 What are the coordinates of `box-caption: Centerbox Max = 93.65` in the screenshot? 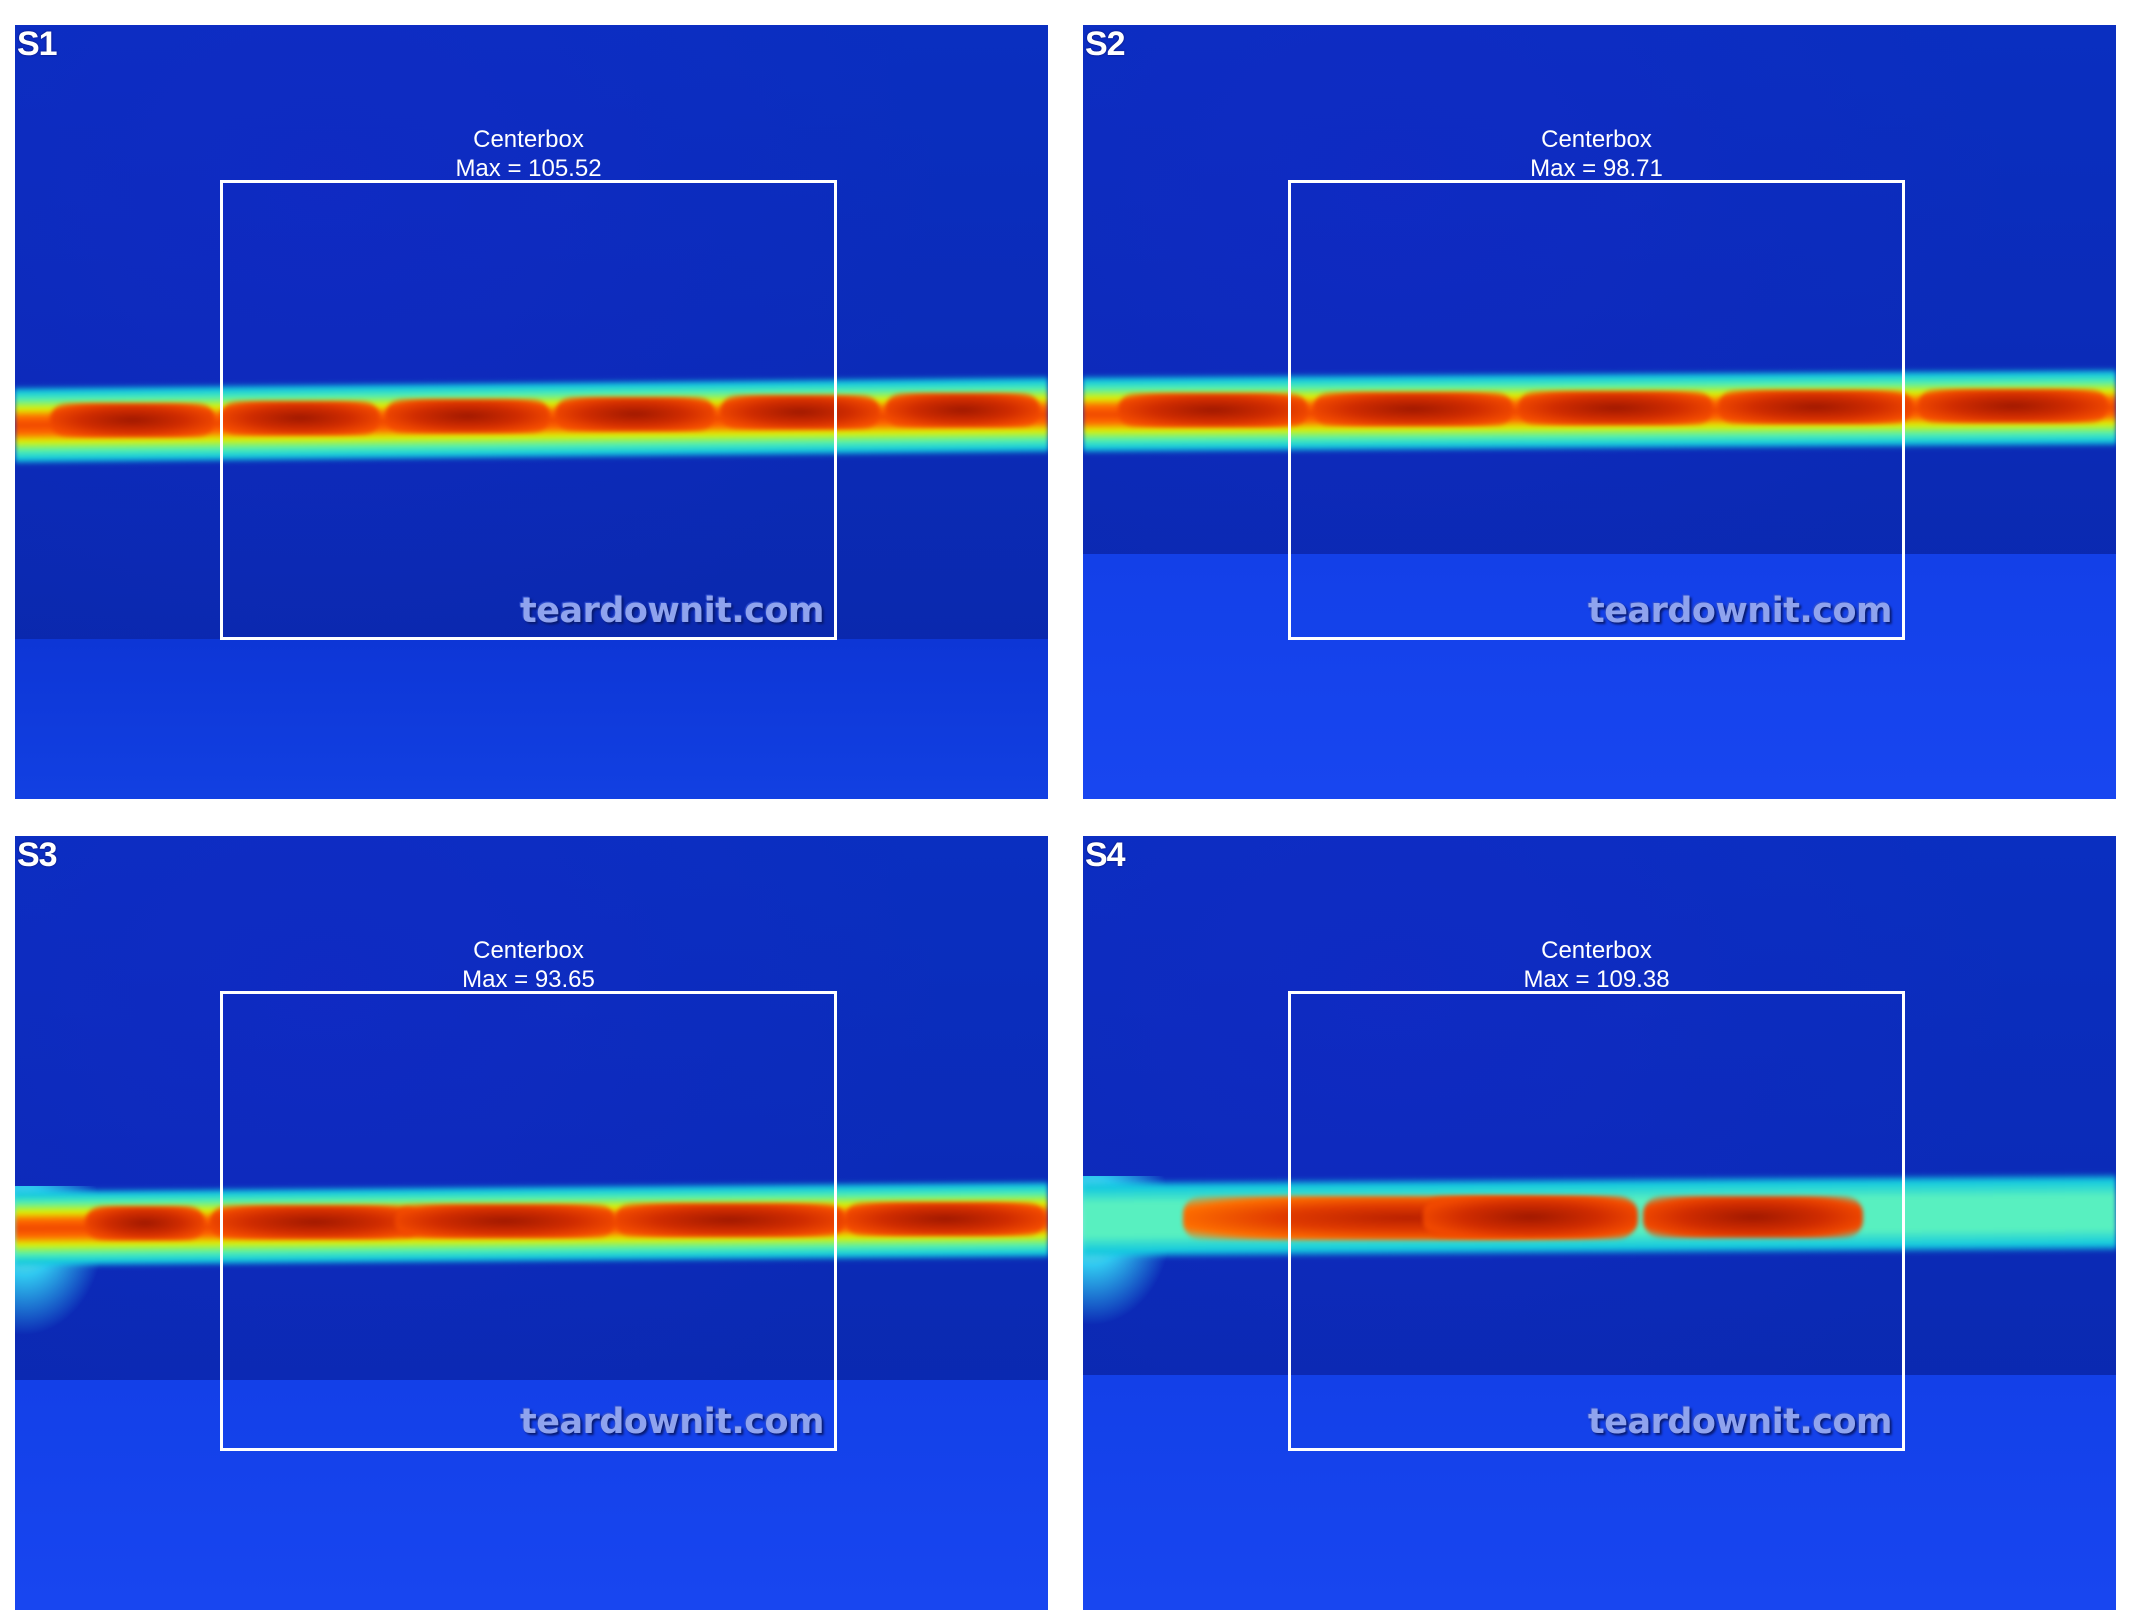 It's located at (528, 965).